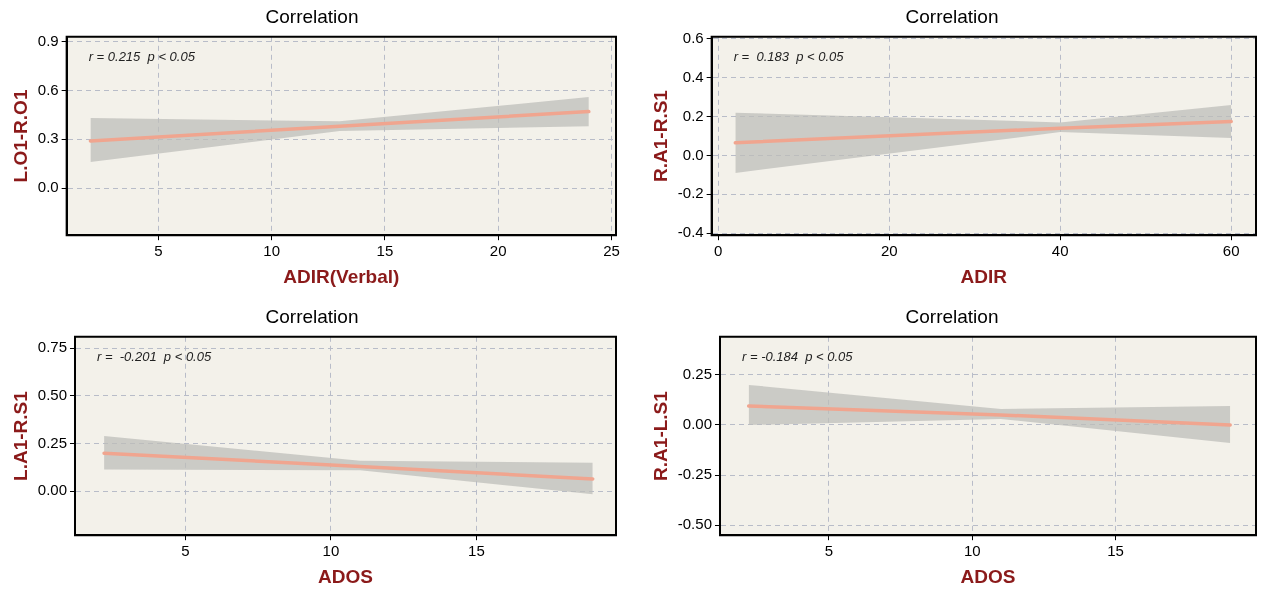 The width and height of the screenshot is (1280, 600). Describe the element at coordinates (694, 474) in the screenshot. I see `y-tick-label: -0.25` at that location.